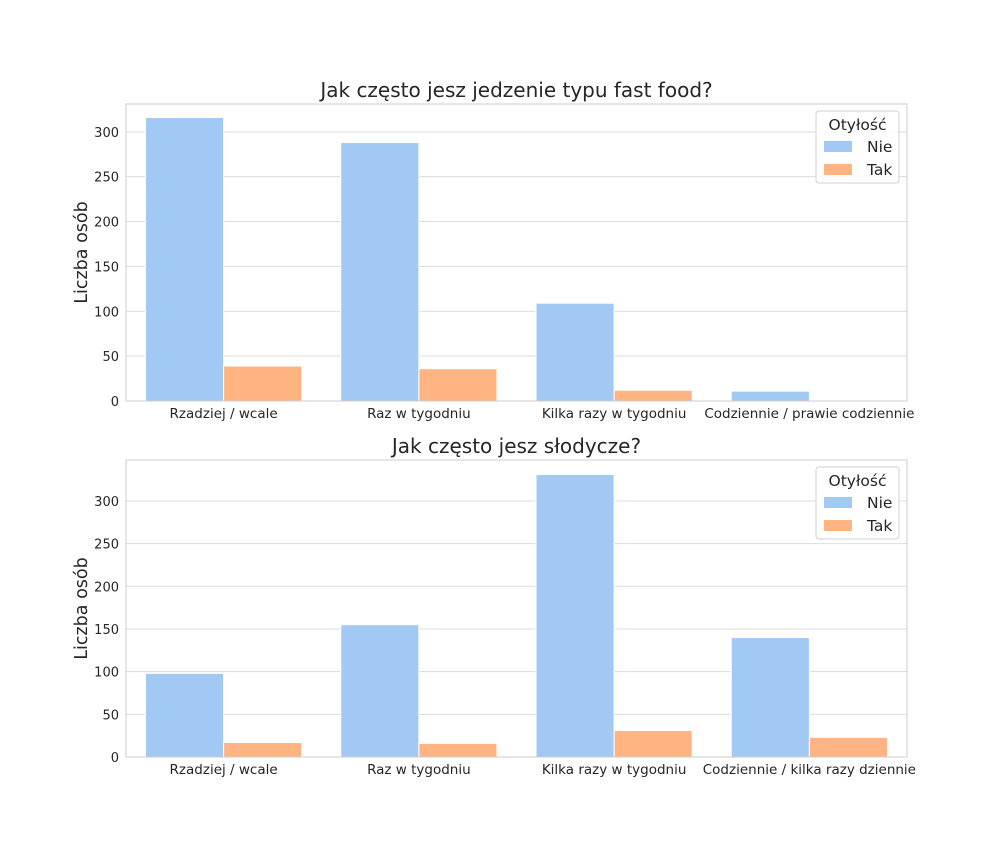 The width and height of the screenshot is (1008, 868). What do you see at coordinates (115, 758) in the screenshot?
I see `chart-2-ytick-label: 0` at bounding box center [115, 758].